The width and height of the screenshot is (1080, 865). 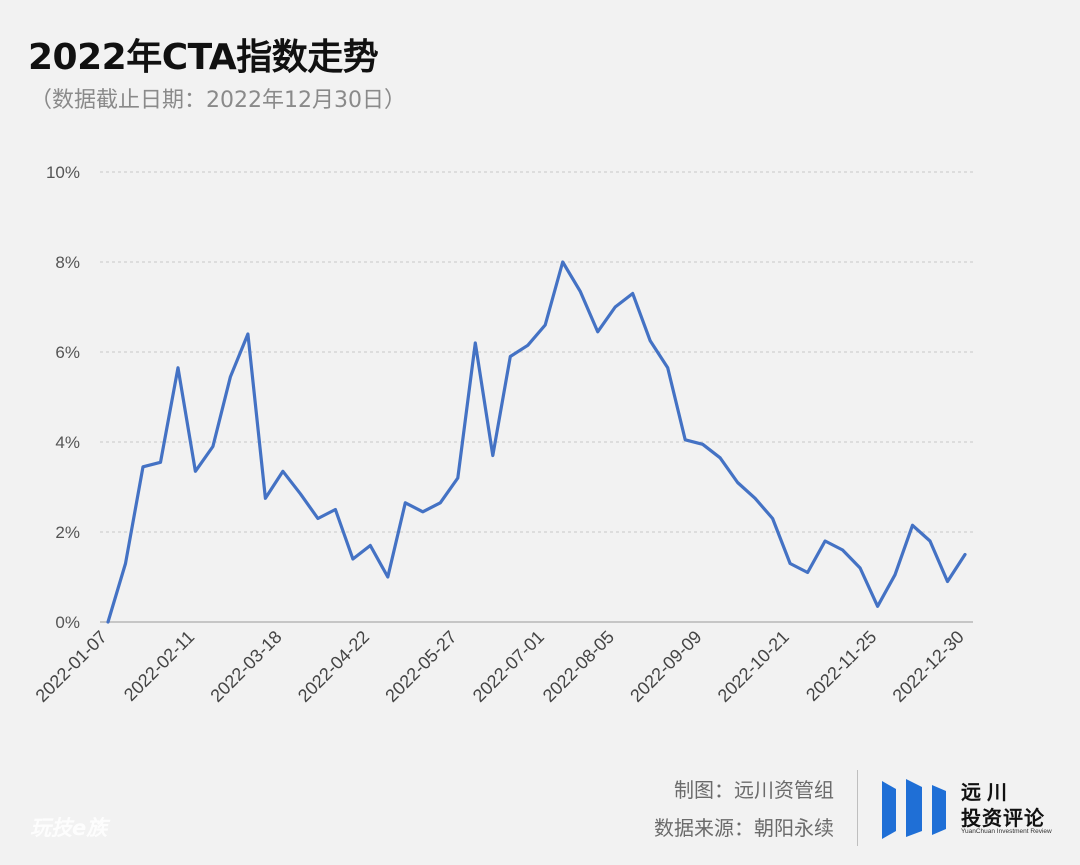 I want to click on chart-title: 2022年CTA指数走势, so click(x=203, y=57).